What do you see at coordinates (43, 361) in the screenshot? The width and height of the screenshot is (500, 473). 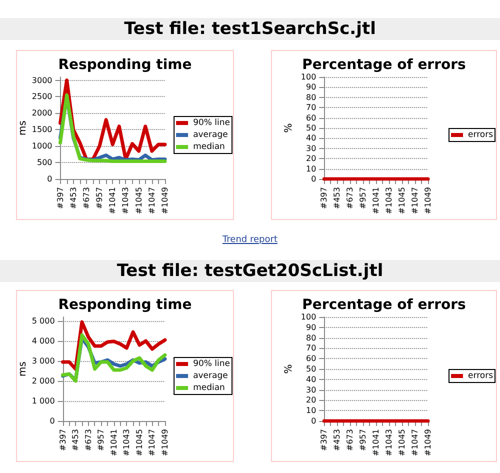 I see `y-tick-label: 3 000` at bounding box center [43, 361].